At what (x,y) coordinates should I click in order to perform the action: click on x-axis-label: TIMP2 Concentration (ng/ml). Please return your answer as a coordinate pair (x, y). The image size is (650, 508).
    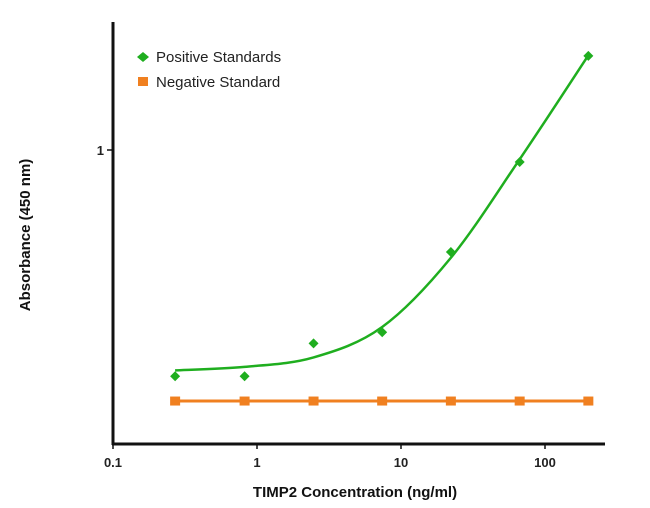
    Looking at the image, I should click on (355, 492).